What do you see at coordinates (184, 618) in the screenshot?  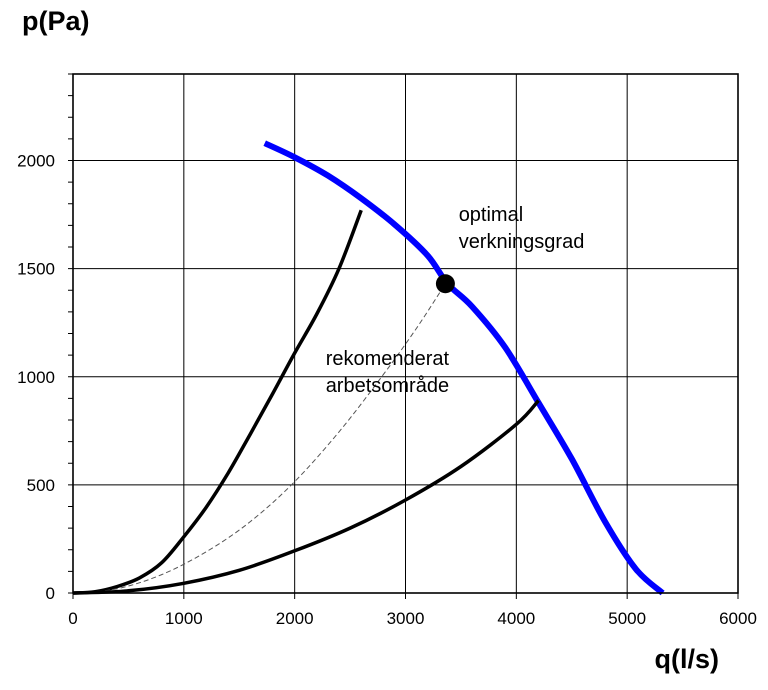 I see `x-tick-label: 1000` at bounding box center [184, 618].